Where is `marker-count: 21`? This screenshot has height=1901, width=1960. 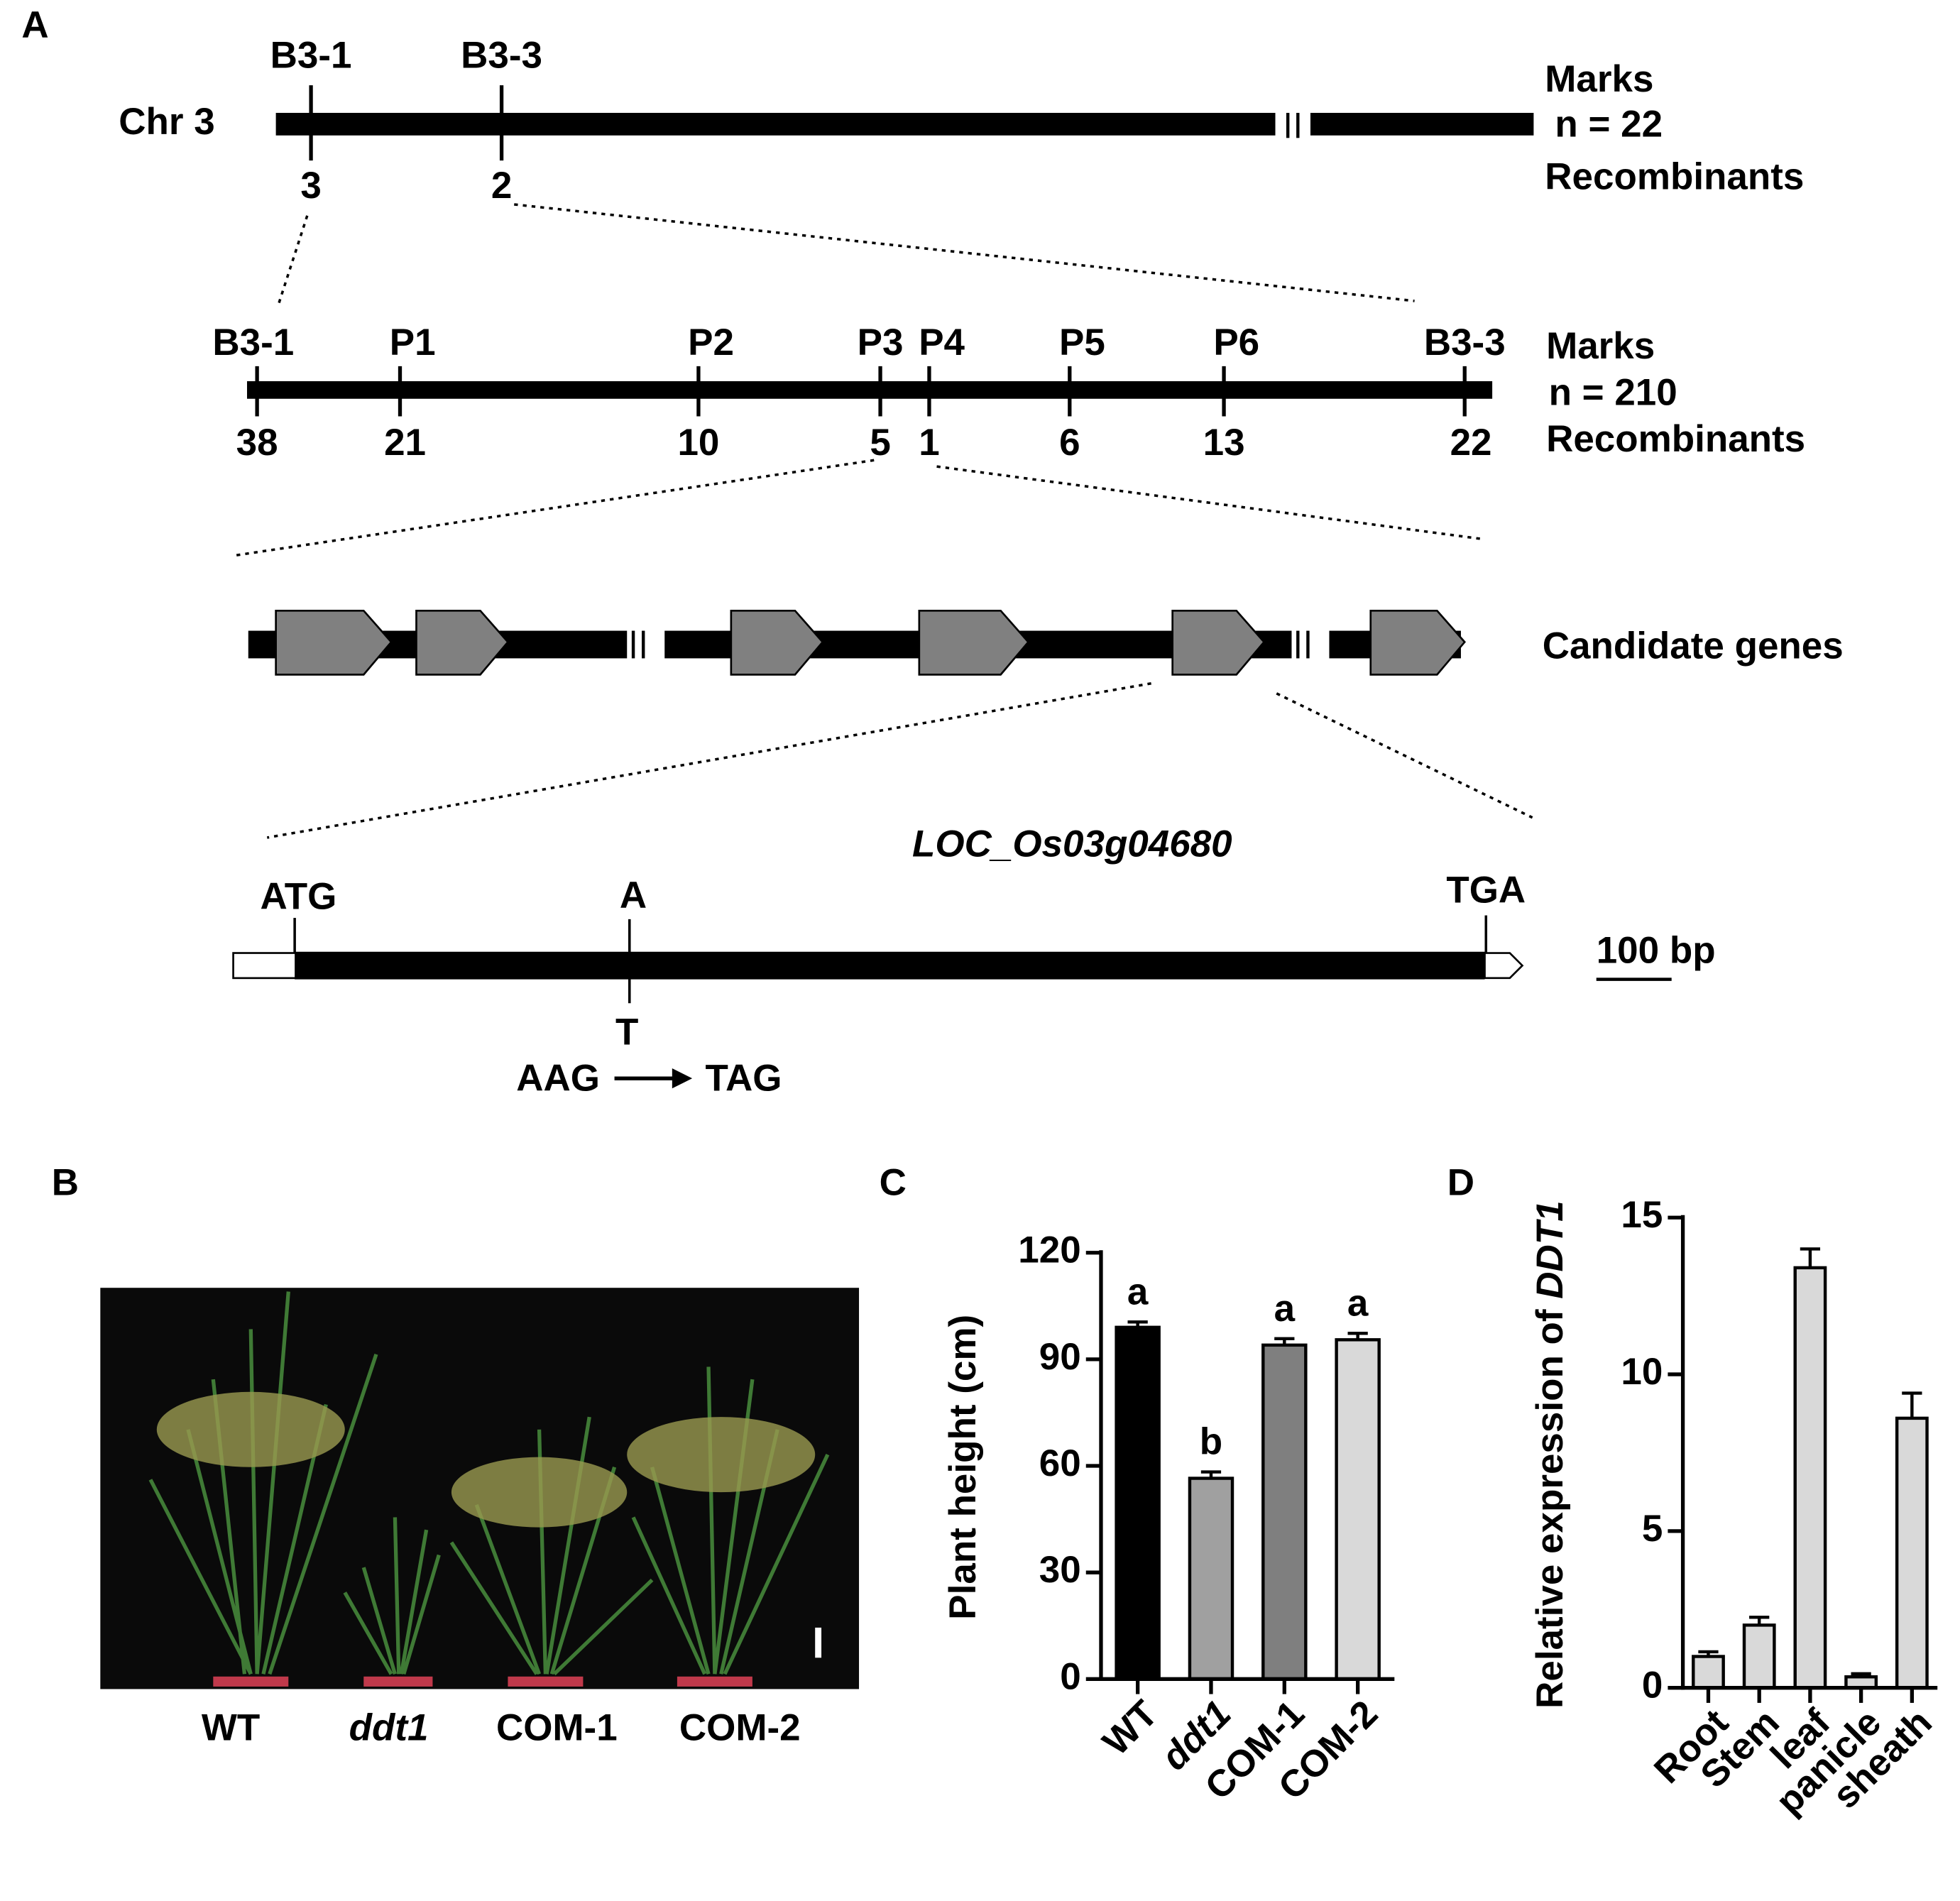
marker-count: 21 is located at coordinates (405, 443).